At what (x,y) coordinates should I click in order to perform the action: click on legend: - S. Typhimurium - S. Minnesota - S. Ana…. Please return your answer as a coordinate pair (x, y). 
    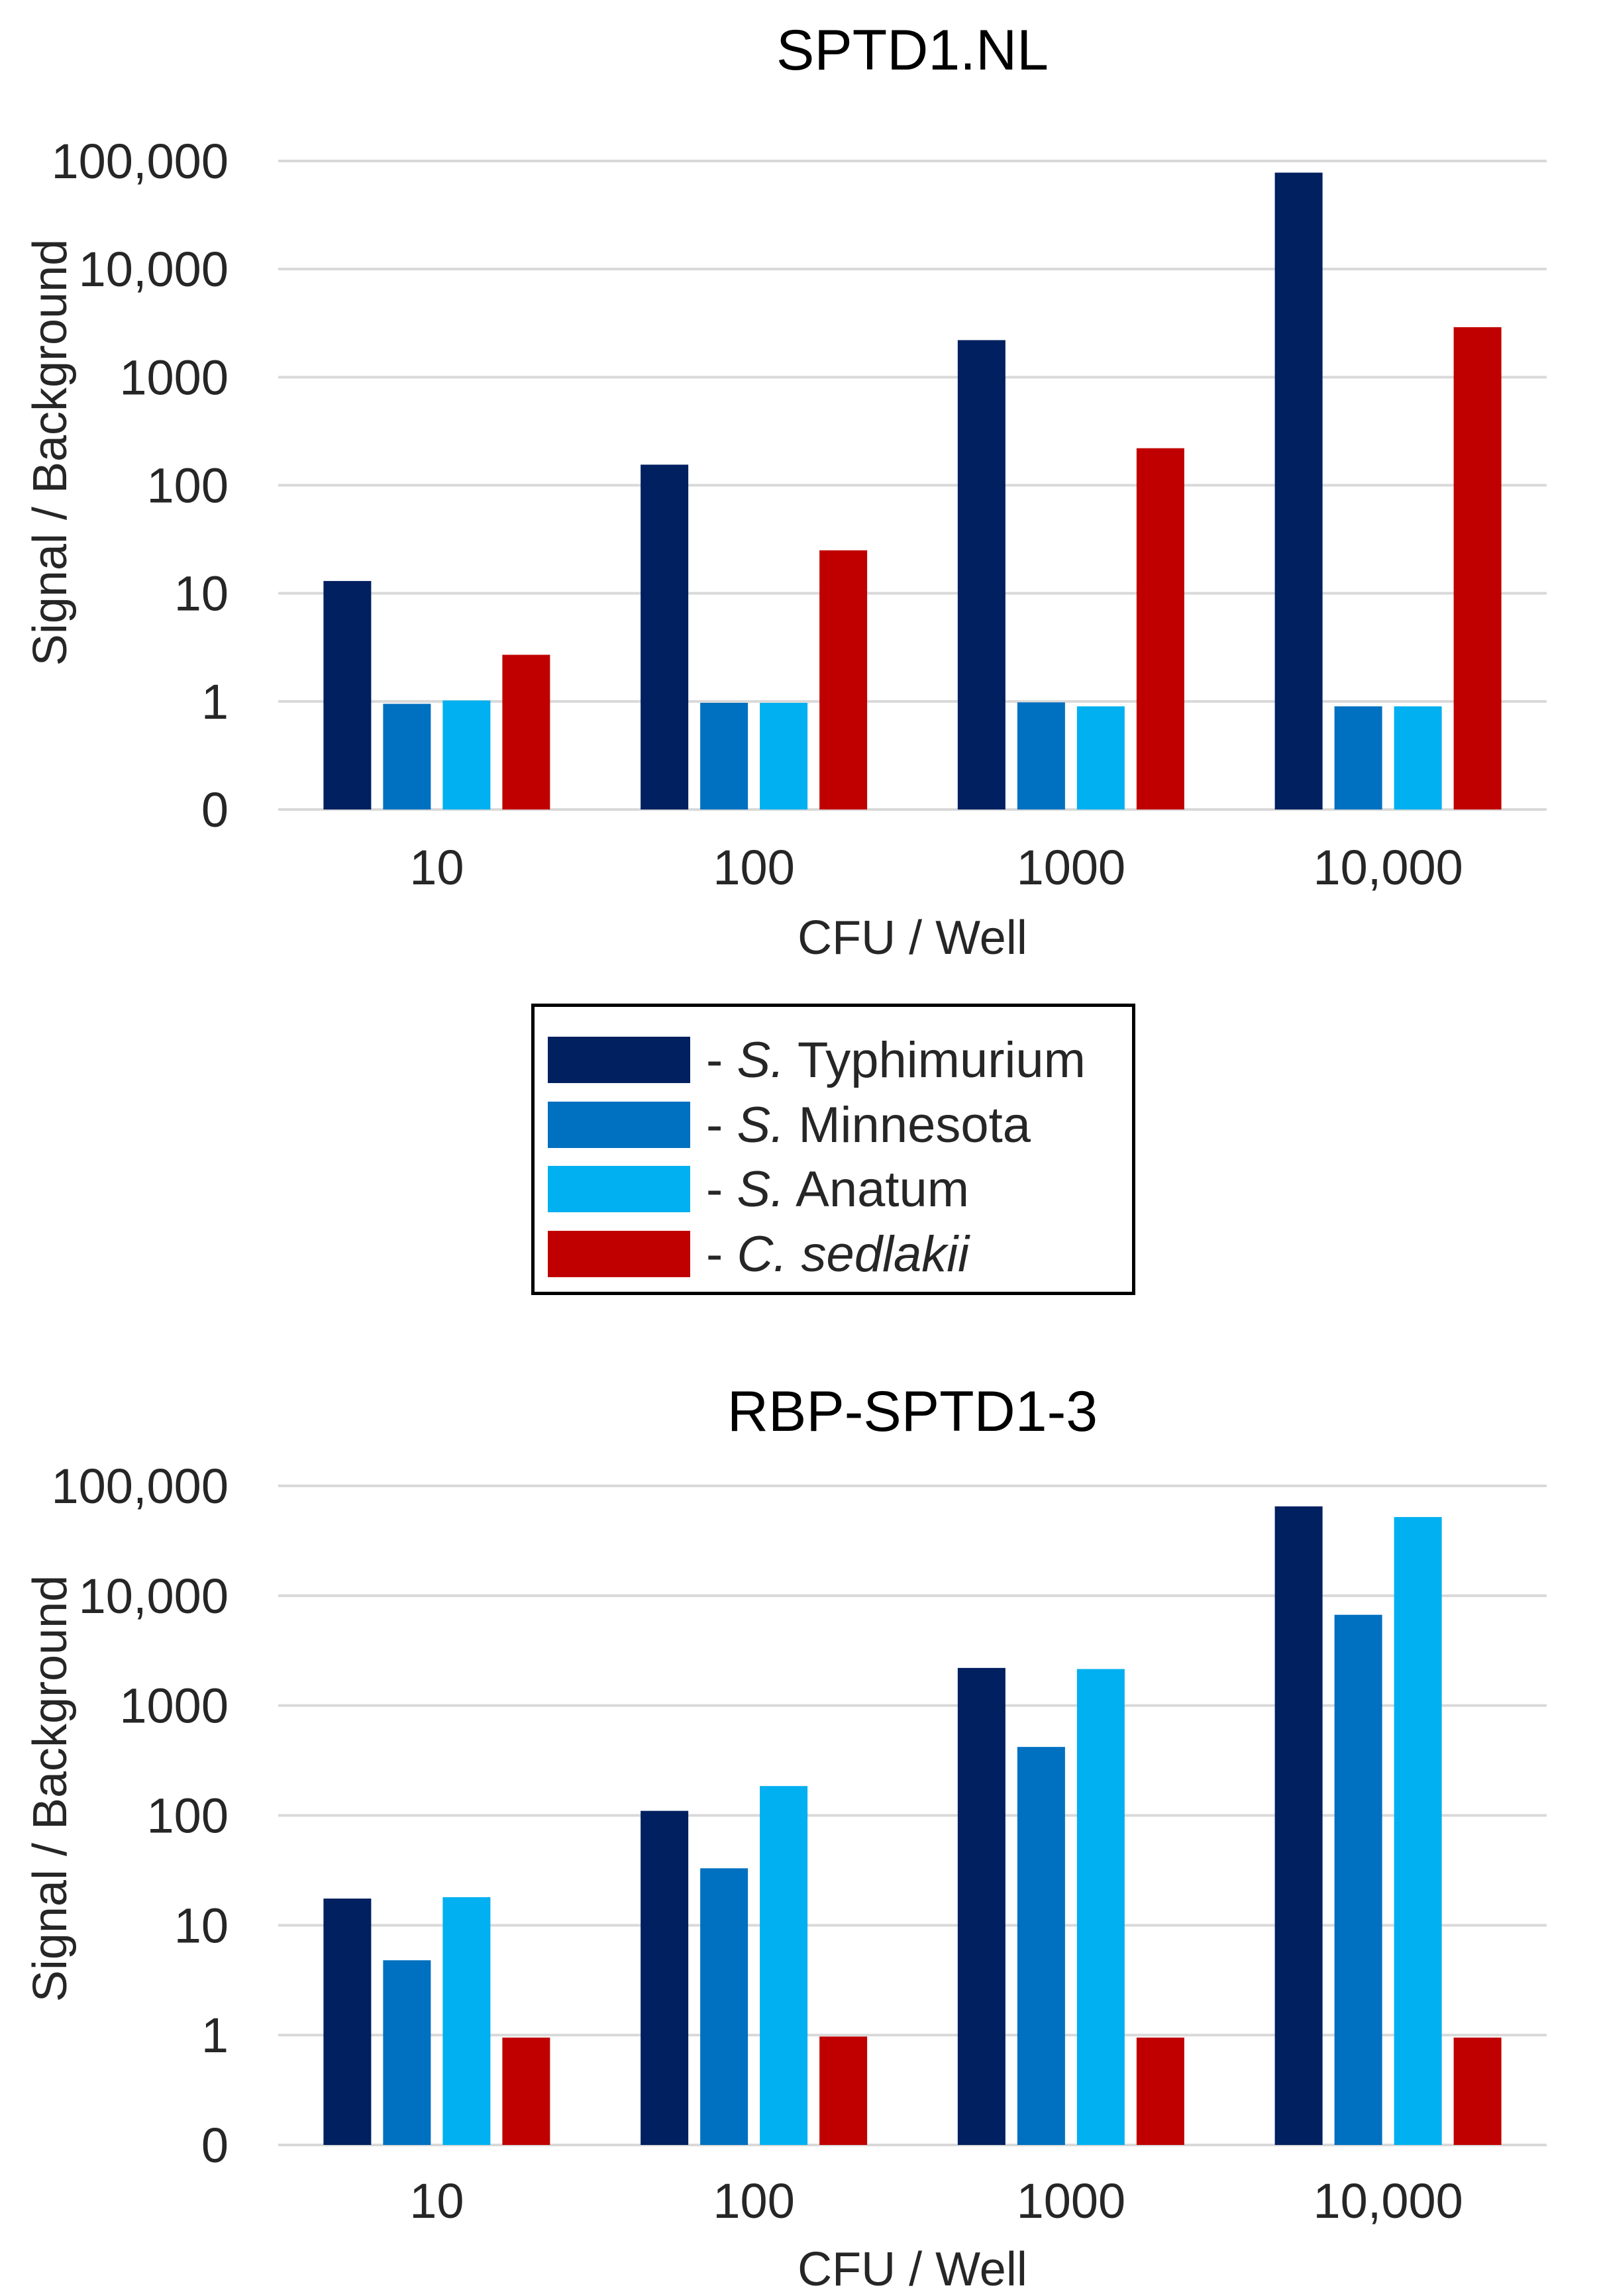
    Looking at the image, I should click on (833, 1149).